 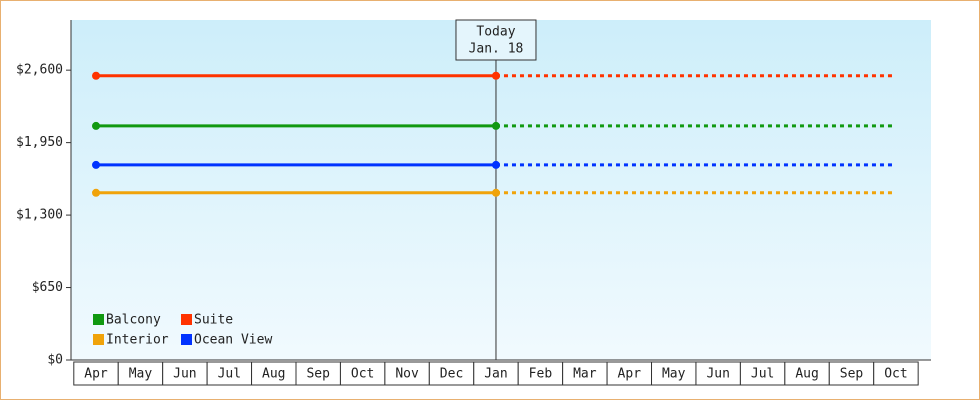 What do you see at coordinates (233, 340) in the screenshot?
I see `legend-label: Ocean View` at bounding box center [233, 340].